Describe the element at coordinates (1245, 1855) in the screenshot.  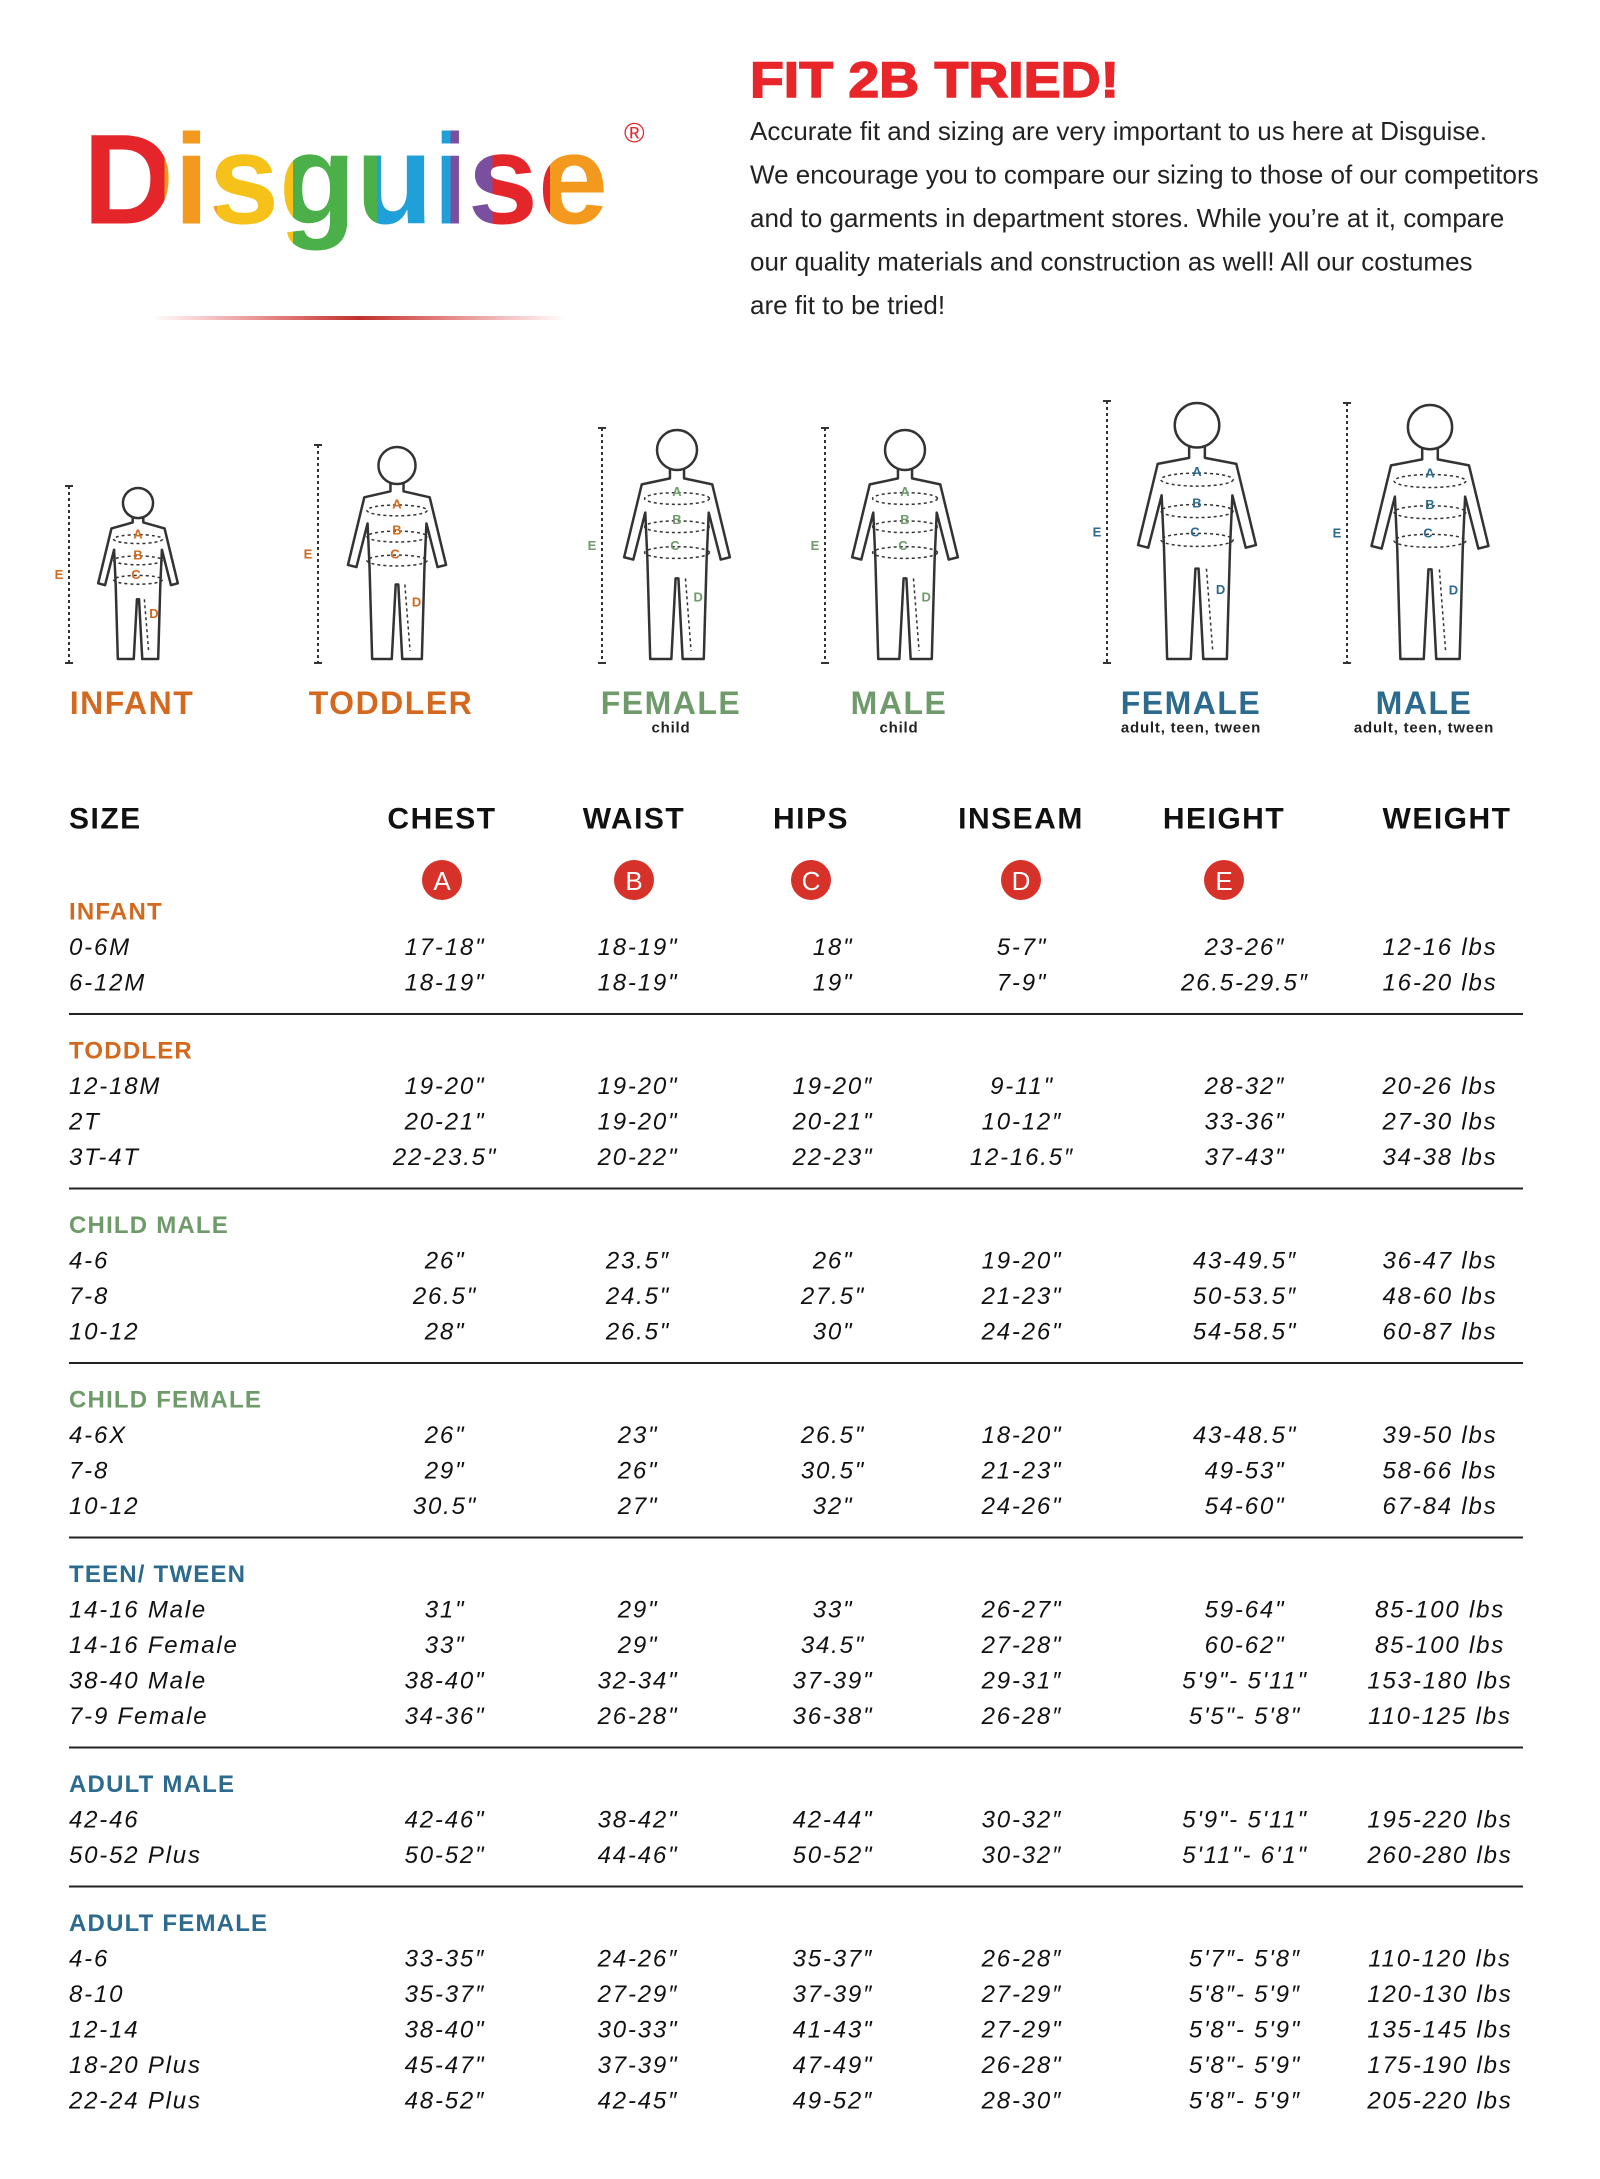
I see `cell: 5'11"- 6'1"` at that location.